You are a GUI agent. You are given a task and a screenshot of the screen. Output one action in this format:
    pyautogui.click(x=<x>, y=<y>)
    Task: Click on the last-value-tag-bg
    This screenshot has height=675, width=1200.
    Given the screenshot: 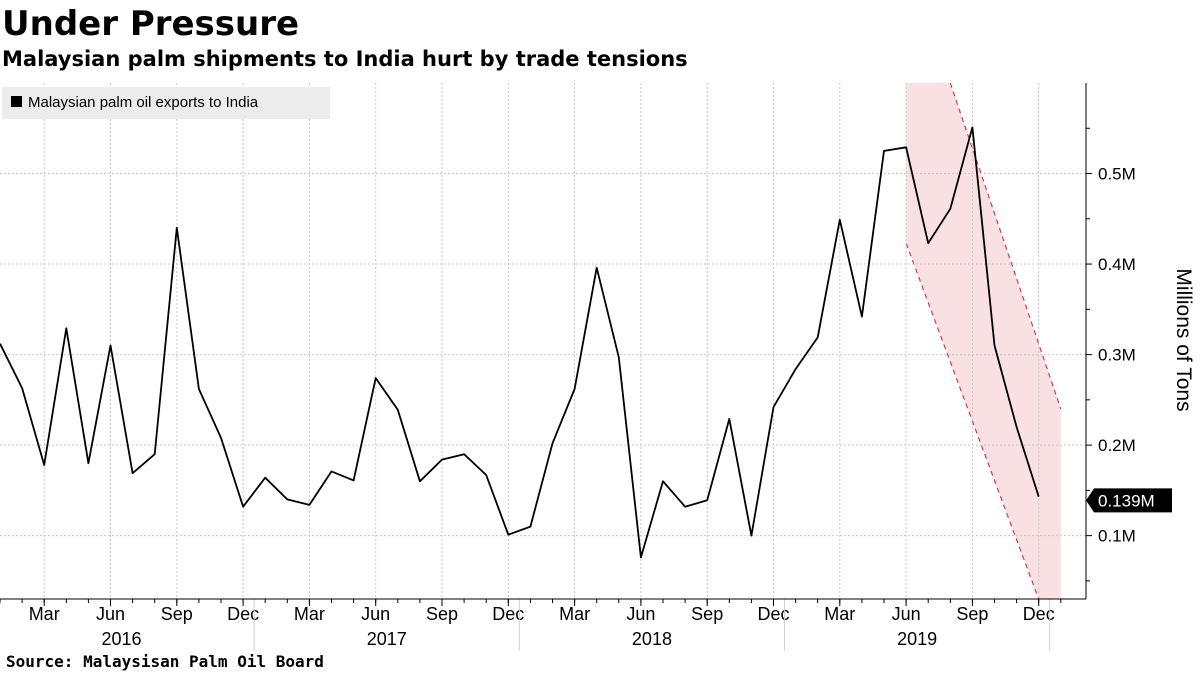 What is the action you would take?
    pyautogui.click(x=1129, y=500)
    